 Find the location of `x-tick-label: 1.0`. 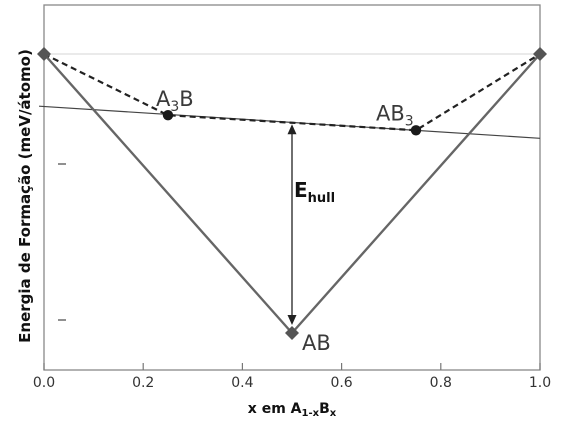

x-tick-label: 1.0 is located at coordinates (540, 383).